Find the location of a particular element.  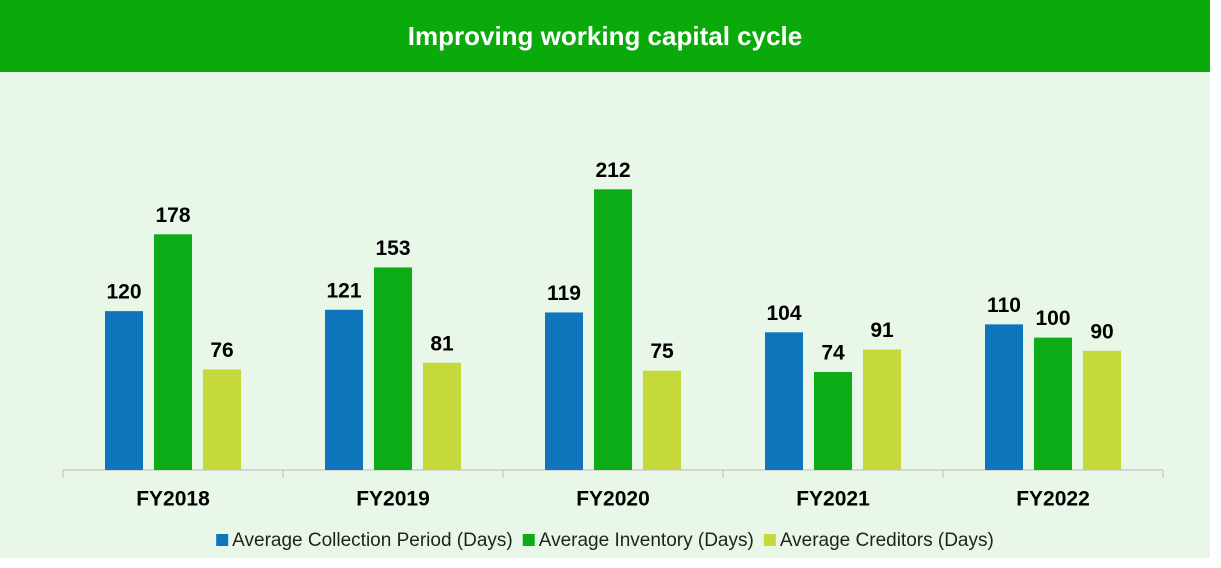

data-label: 104 is located at coordinates (783, 313).